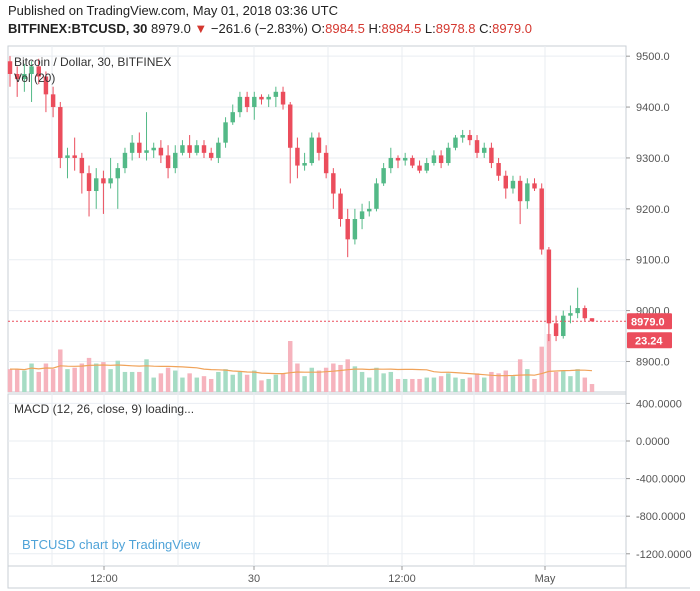  I want to click on y-tick-label: 9400.0, so click(653, 108).